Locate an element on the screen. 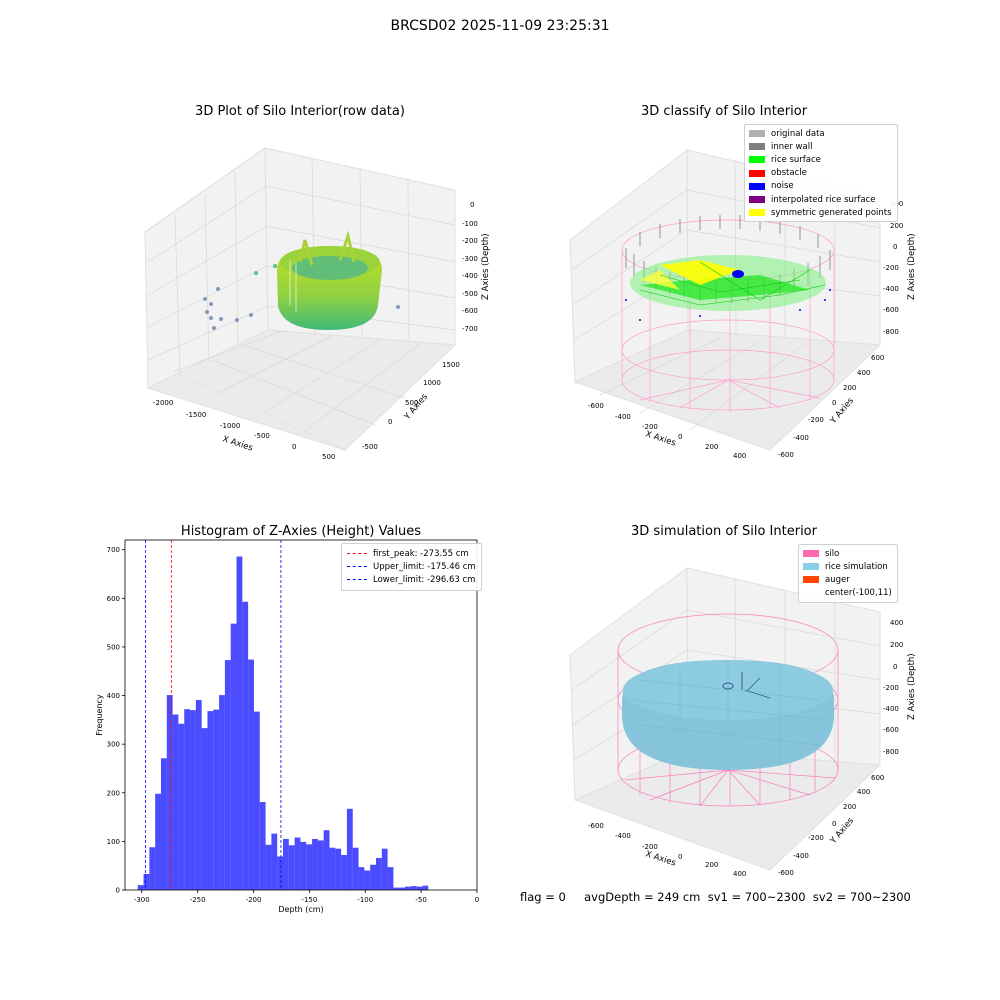 The width and height of the screenshot is (1000, 1000). legend-label: auger is located at coordinates (837, 579).